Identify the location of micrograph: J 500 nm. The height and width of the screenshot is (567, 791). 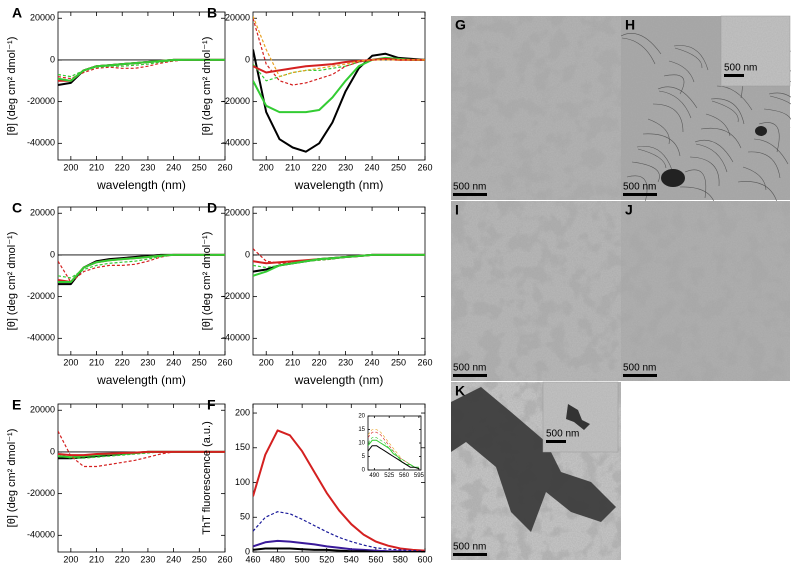
(705, 291).